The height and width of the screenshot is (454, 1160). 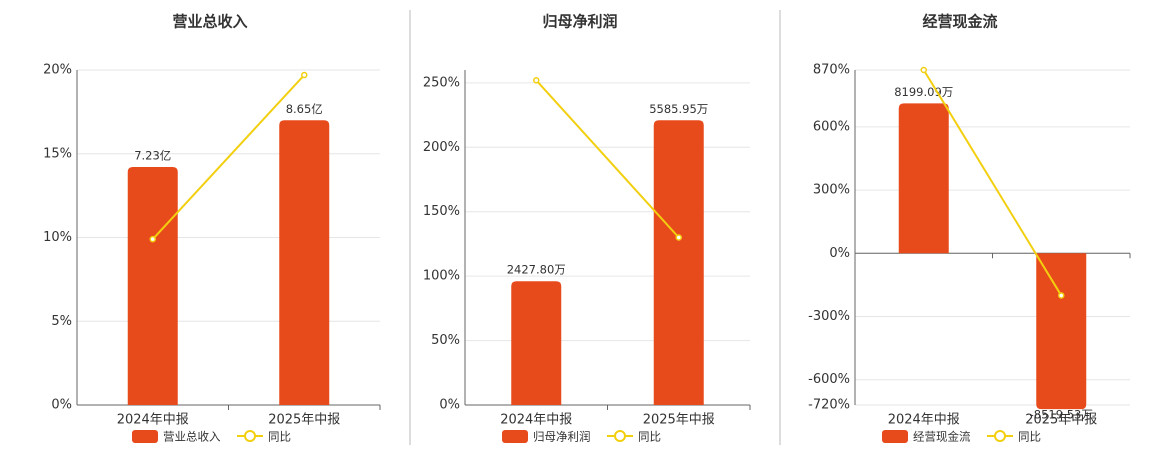 I want to click on value-label: 8199.09万, so click(x=923, y=92).